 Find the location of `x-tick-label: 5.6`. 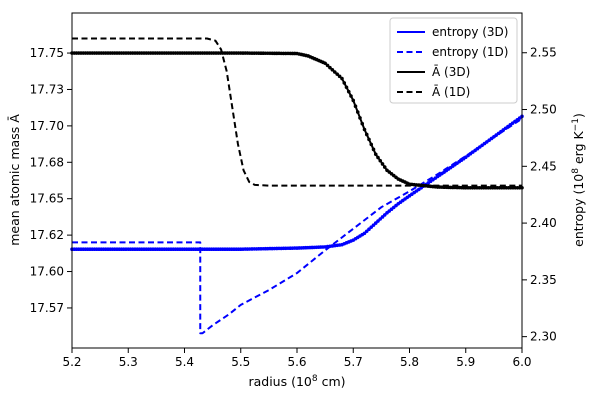

x-tick-label: 5.6 is located at coordinates (296, 362).